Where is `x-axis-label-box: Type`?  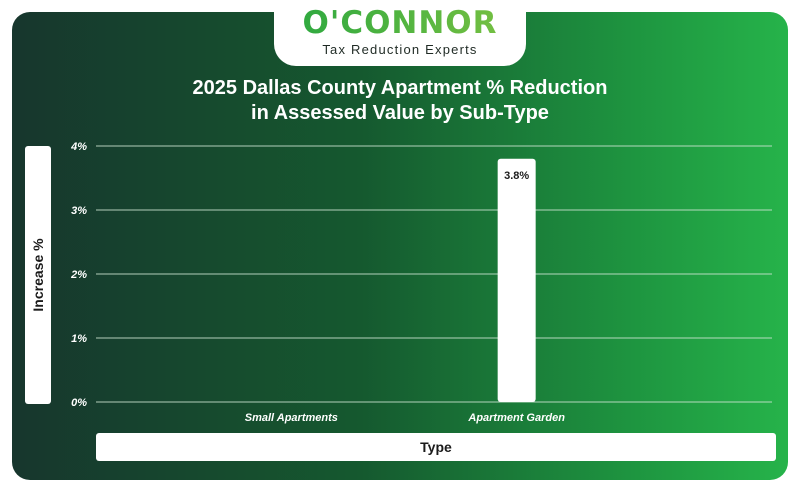
x-axis-label-box: Type is located at coordinates (436, 447).